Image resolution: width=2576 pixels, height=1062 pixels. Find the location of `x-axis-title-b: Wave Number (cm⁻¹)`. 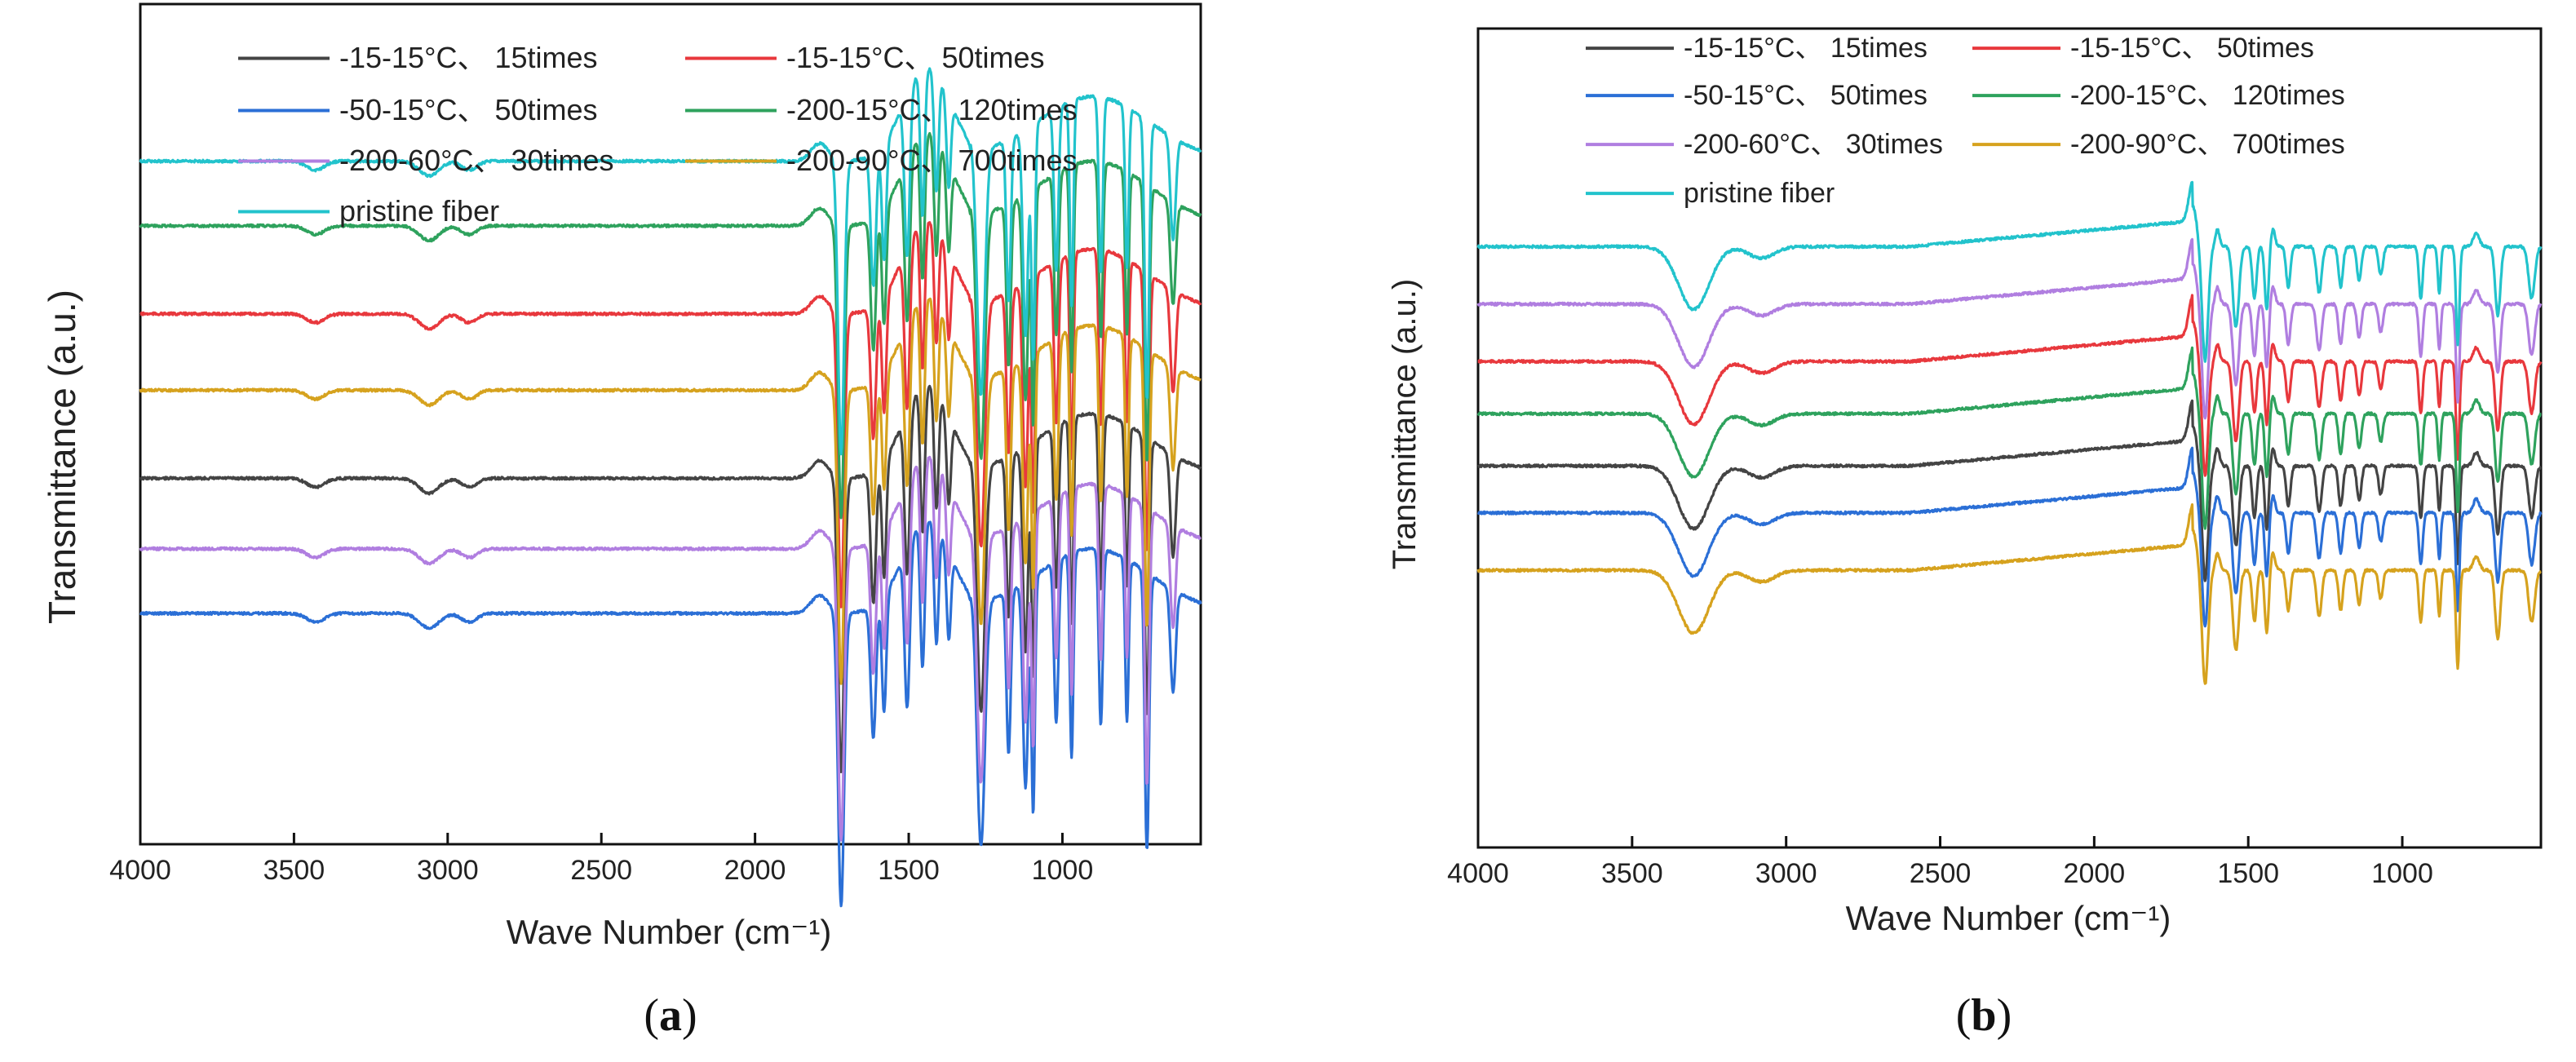

x-axis-title-b: Wave Number (cm⁻¹) is located at coordinates (2008, 918).